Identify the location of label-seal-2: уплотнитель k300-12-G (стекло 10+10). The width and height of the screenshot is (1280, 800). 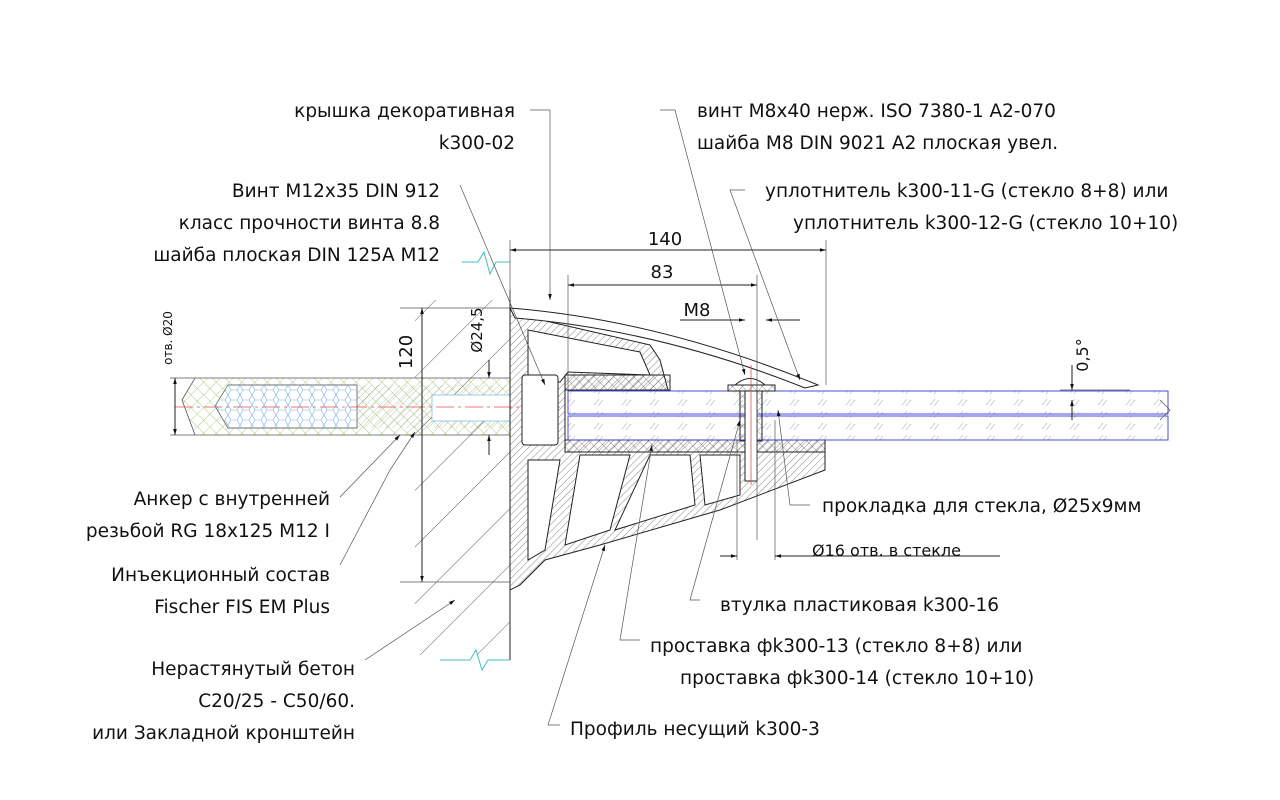
(985, 223).